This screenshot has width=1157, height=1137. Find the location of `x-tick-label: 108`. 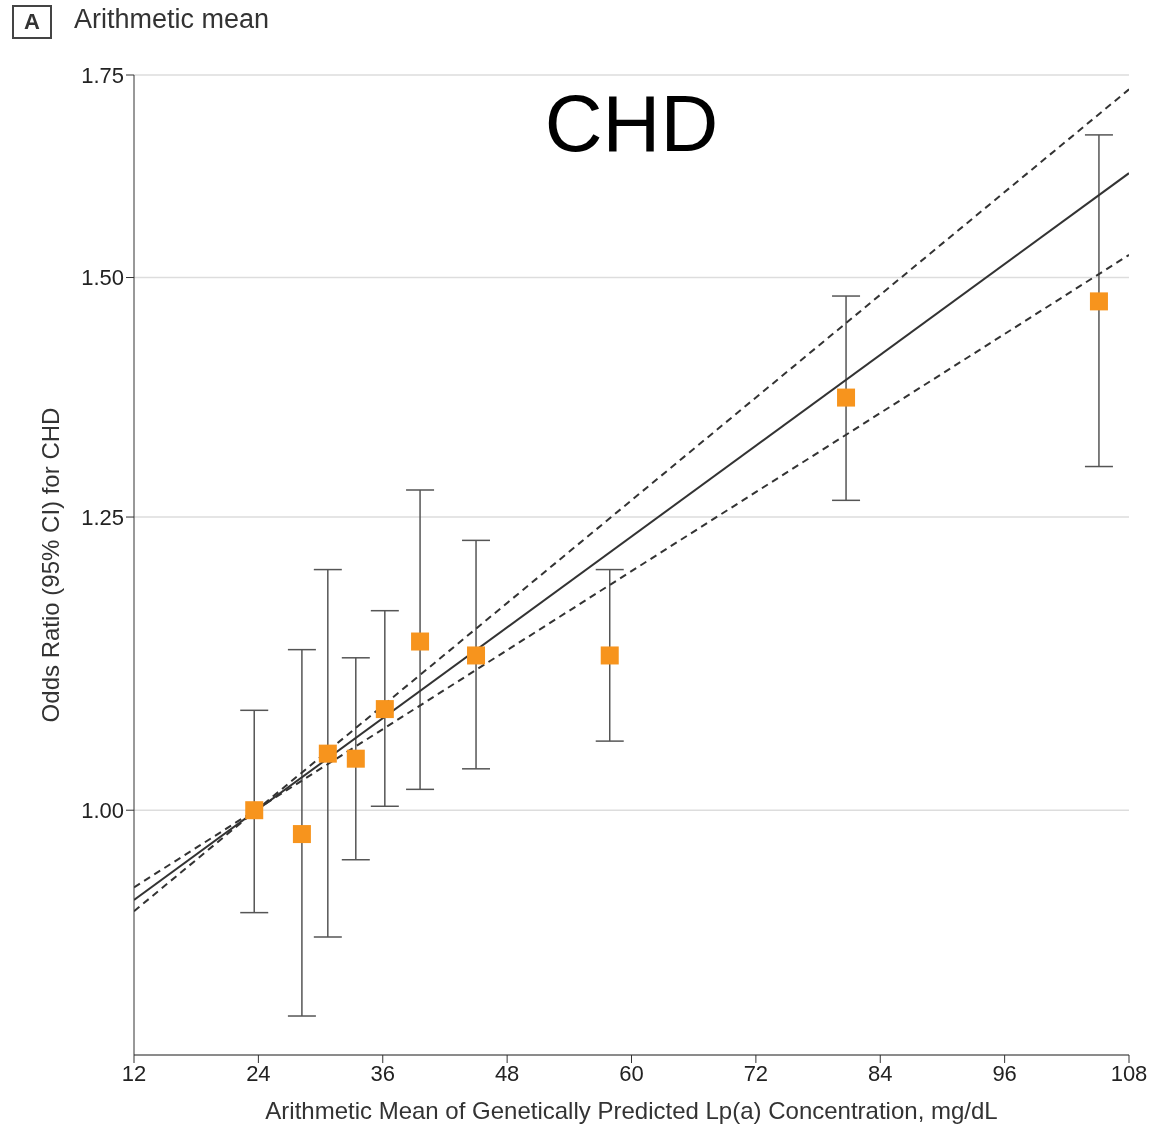

x-tick-label: 108 is located at coordinates (1129, 1073).